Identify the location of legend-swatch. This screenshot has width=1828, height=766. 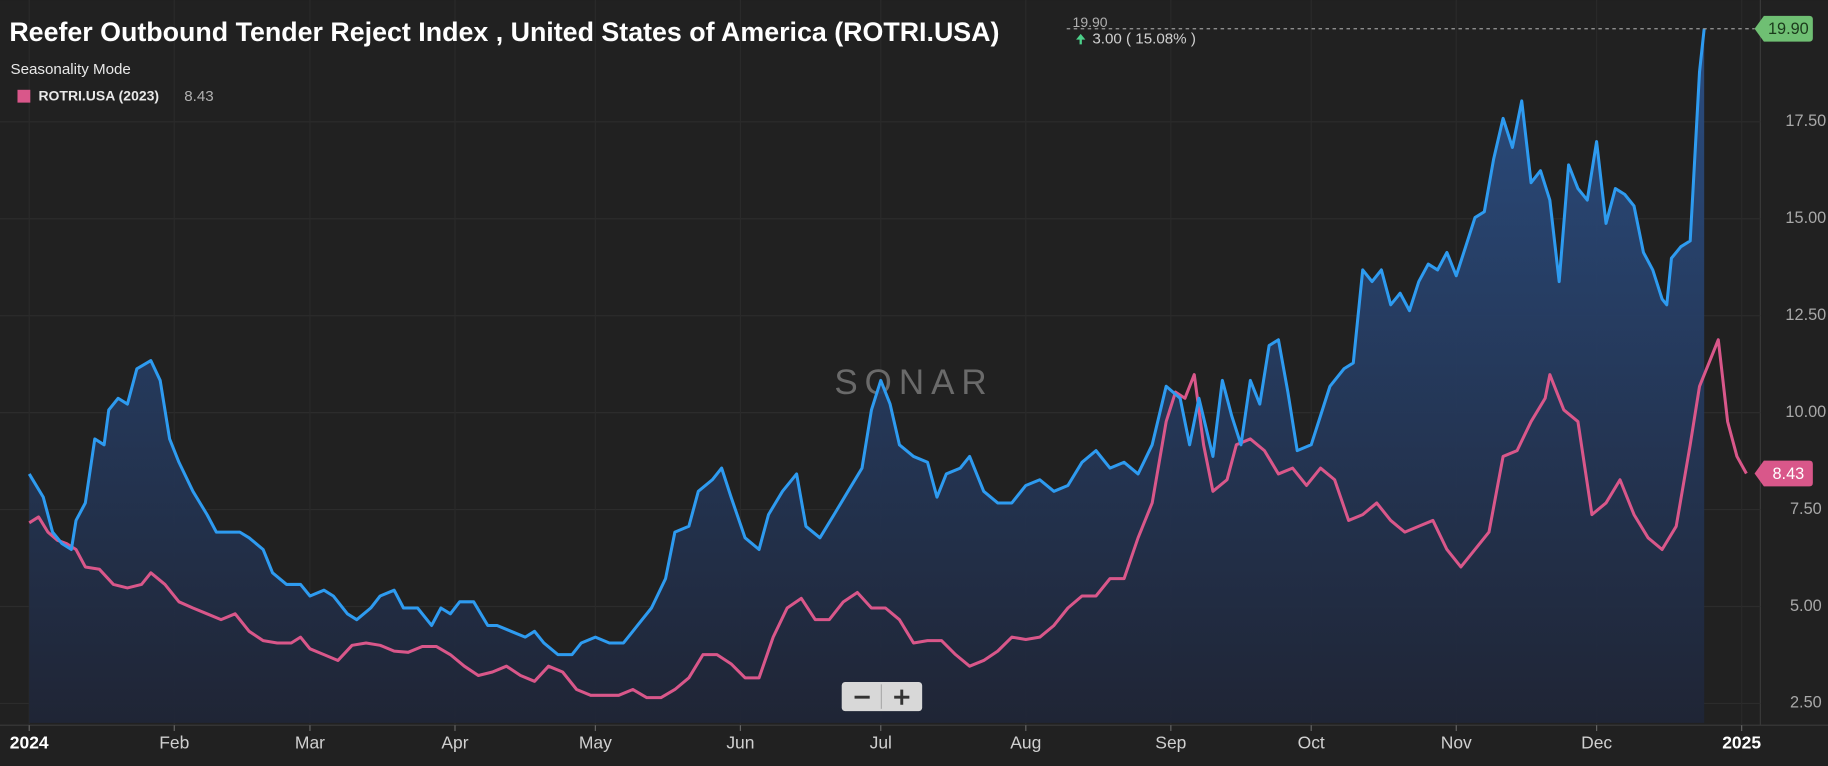
(24, 96).